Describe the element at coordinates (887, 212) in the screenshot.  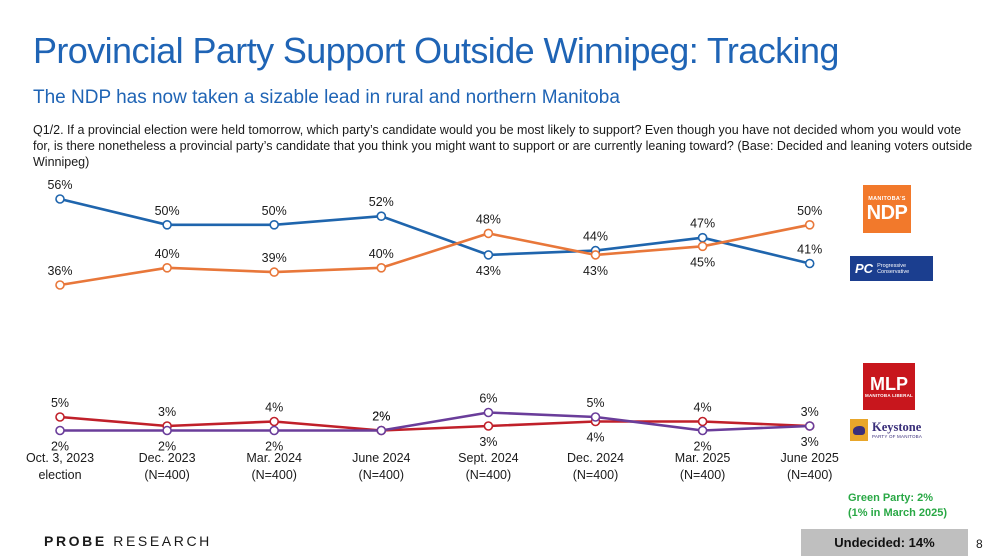
I see `ndp-logo-text: NDP` at that location.